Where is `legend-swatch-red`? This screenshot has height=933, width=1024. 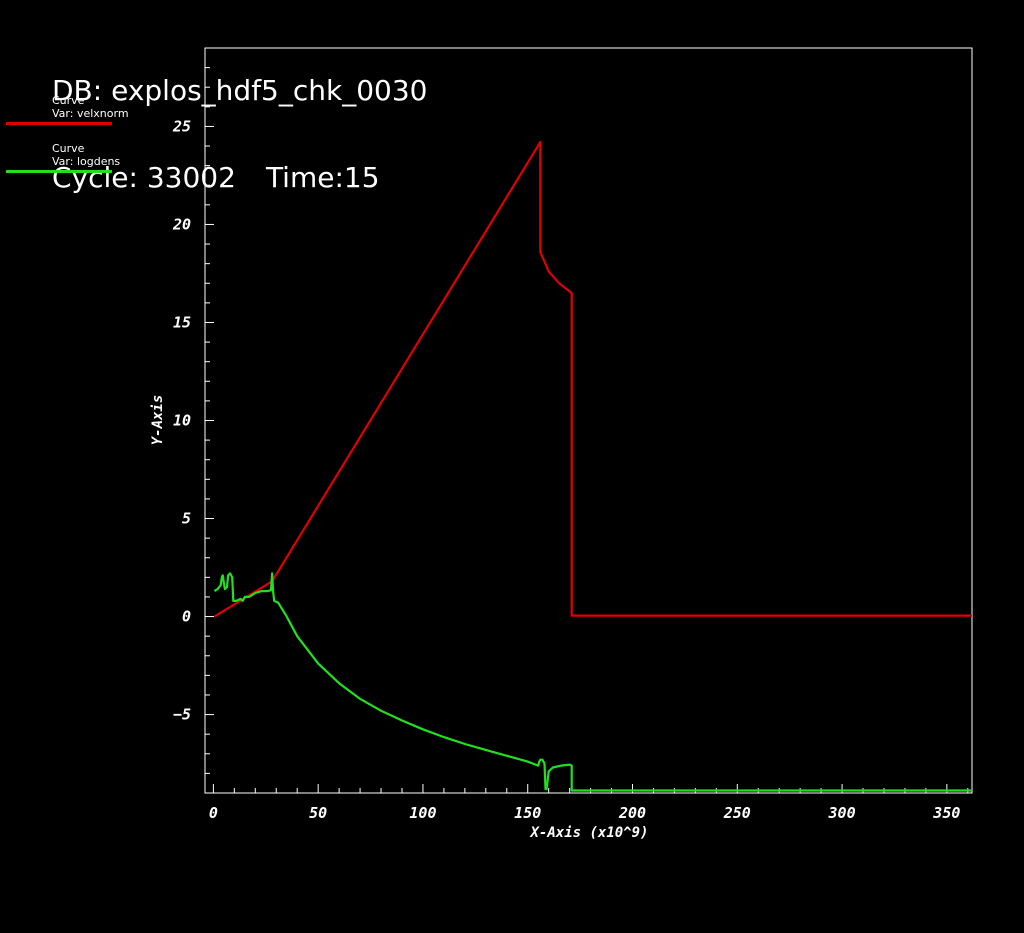 legend-swatch-red is located at coordinates (59, 123).